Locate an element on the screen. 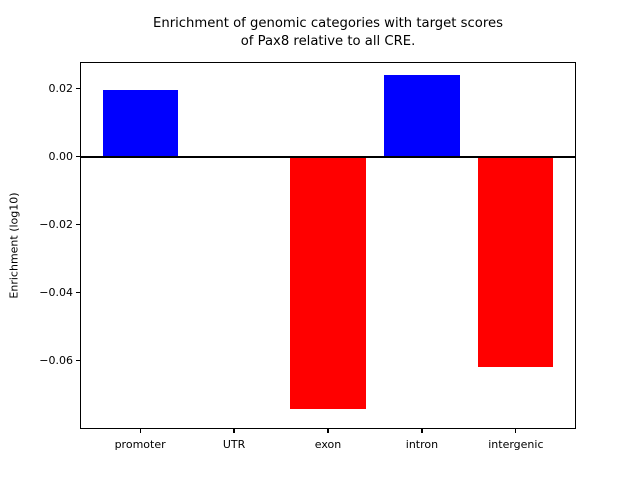 This screenshot has width=640, height=480. x-tick-label: intron is located at coordinates (422, 444).